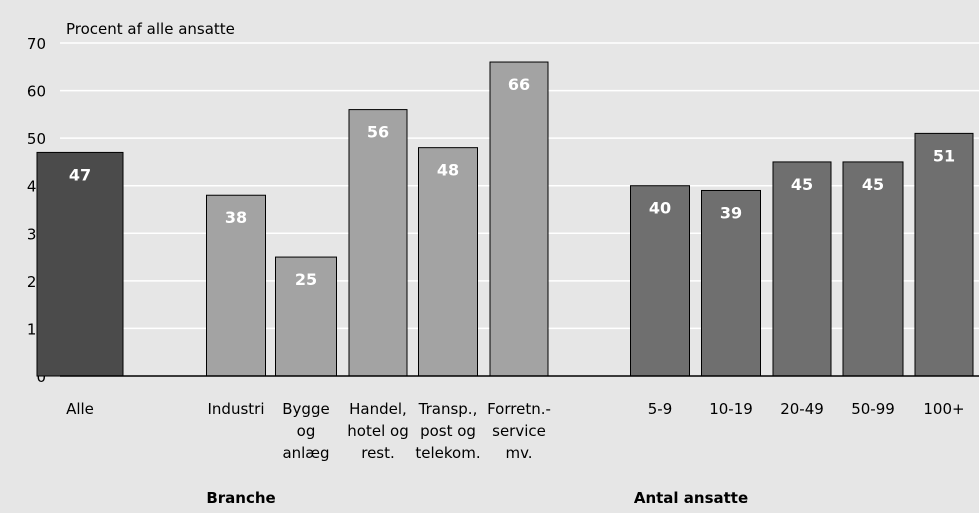 The width and height of the screenshot is (979, 513). I want to click on x-tick-label-line: post og, so click(448, 431).